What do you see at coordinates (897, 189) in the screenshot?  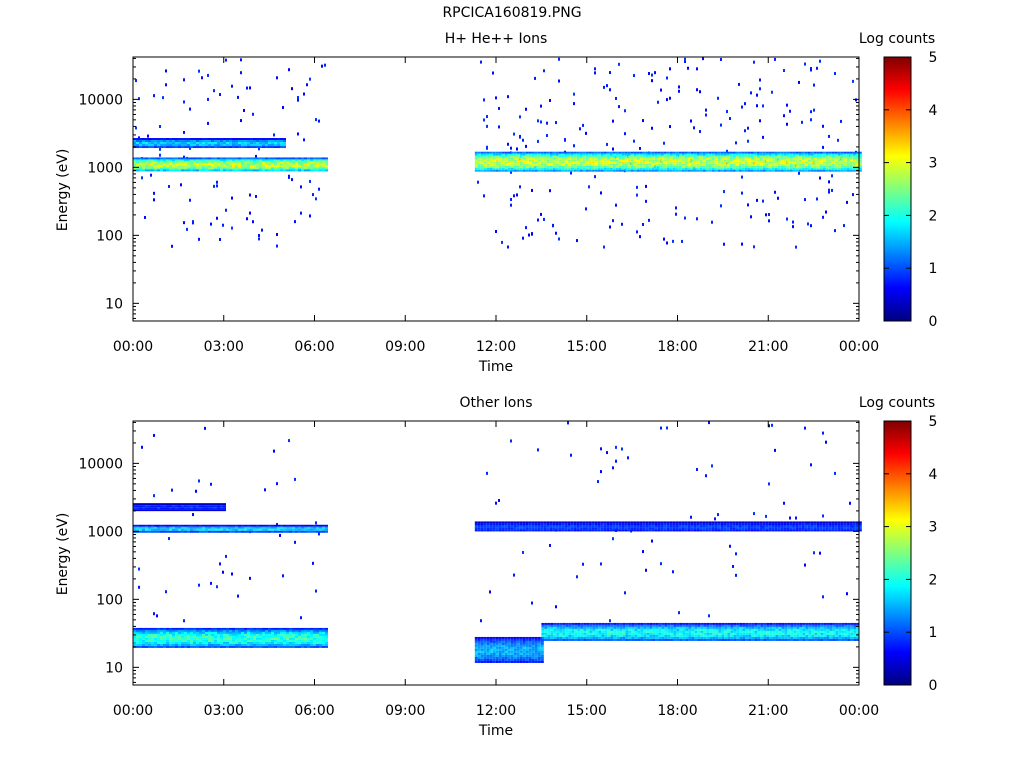 I see `colorbar` at bounding box center [897, 189].